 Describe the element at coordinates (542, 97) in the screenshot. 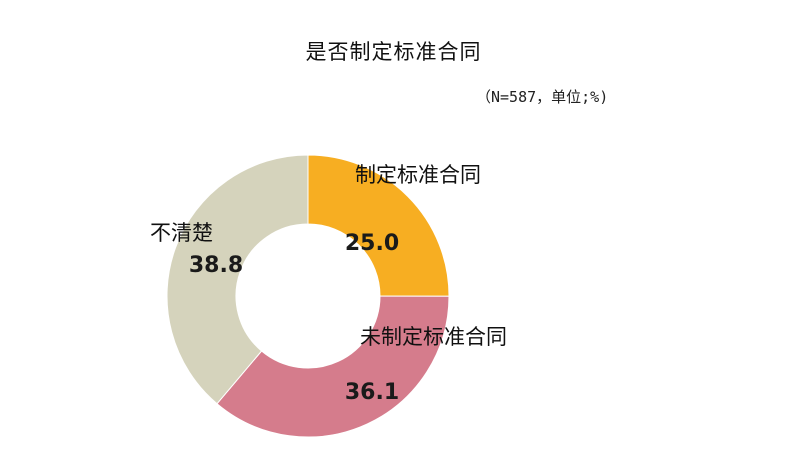

I see `chart-subtitle: （N=587，单位;%)` at that location.